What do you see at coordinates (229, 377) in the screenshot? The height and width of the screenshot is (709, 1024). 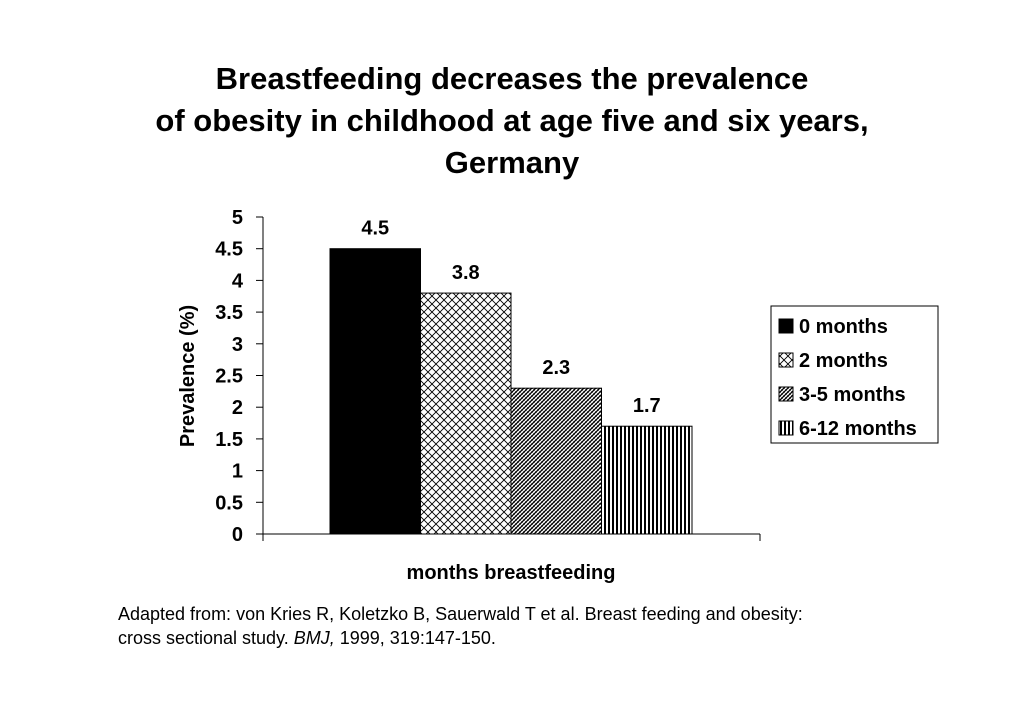 I see `y-tick-label-5: 2.5` at bounding box center [229, 377].